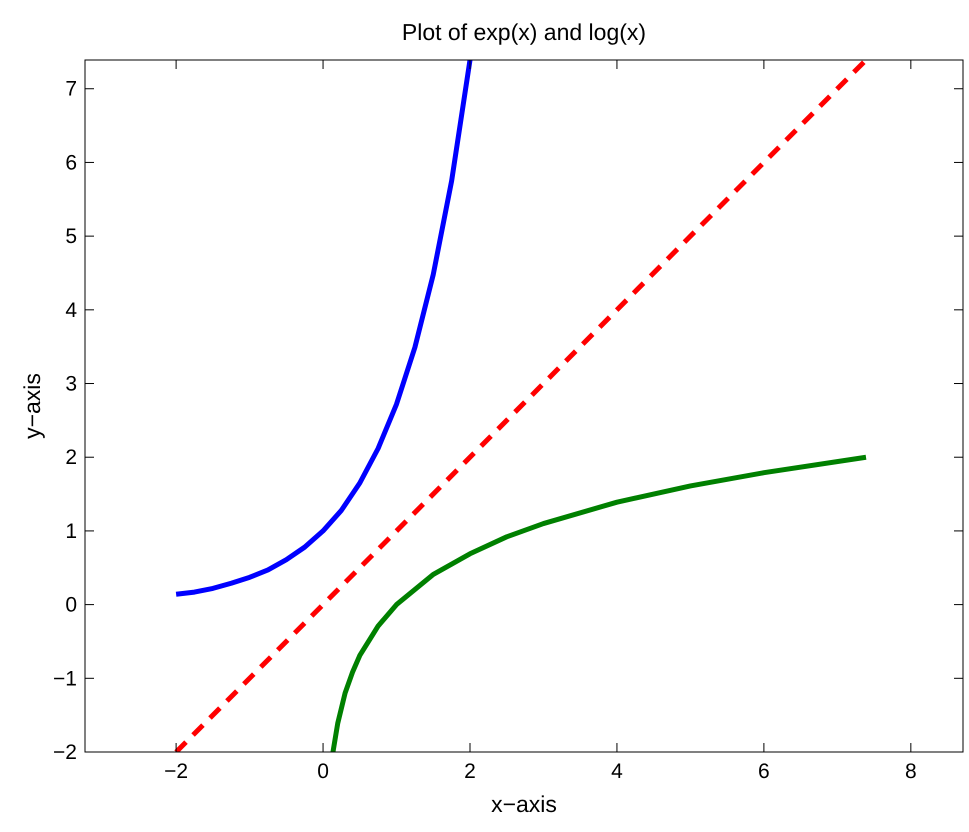 Image resolution: width=969 pixels, height=832 pixels. What do you see at coordinates (71, 89) in the screenshot?
I see `y-tick-label: 7` at bounding box center [71, 89].